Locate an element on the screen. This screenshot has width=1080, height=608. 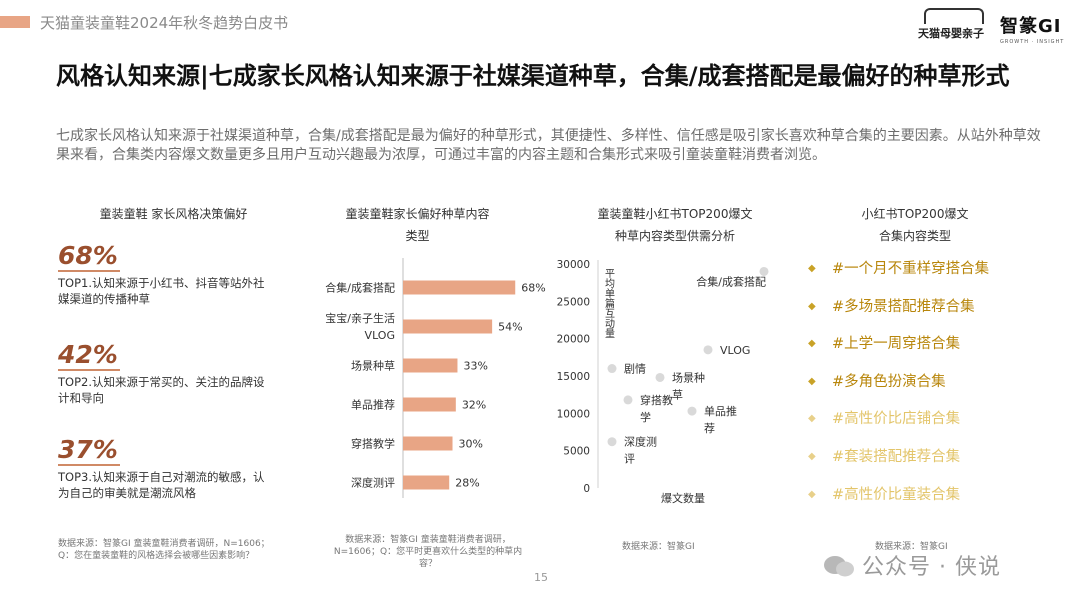
page-number: 15 is located at coordinates (541, 577).